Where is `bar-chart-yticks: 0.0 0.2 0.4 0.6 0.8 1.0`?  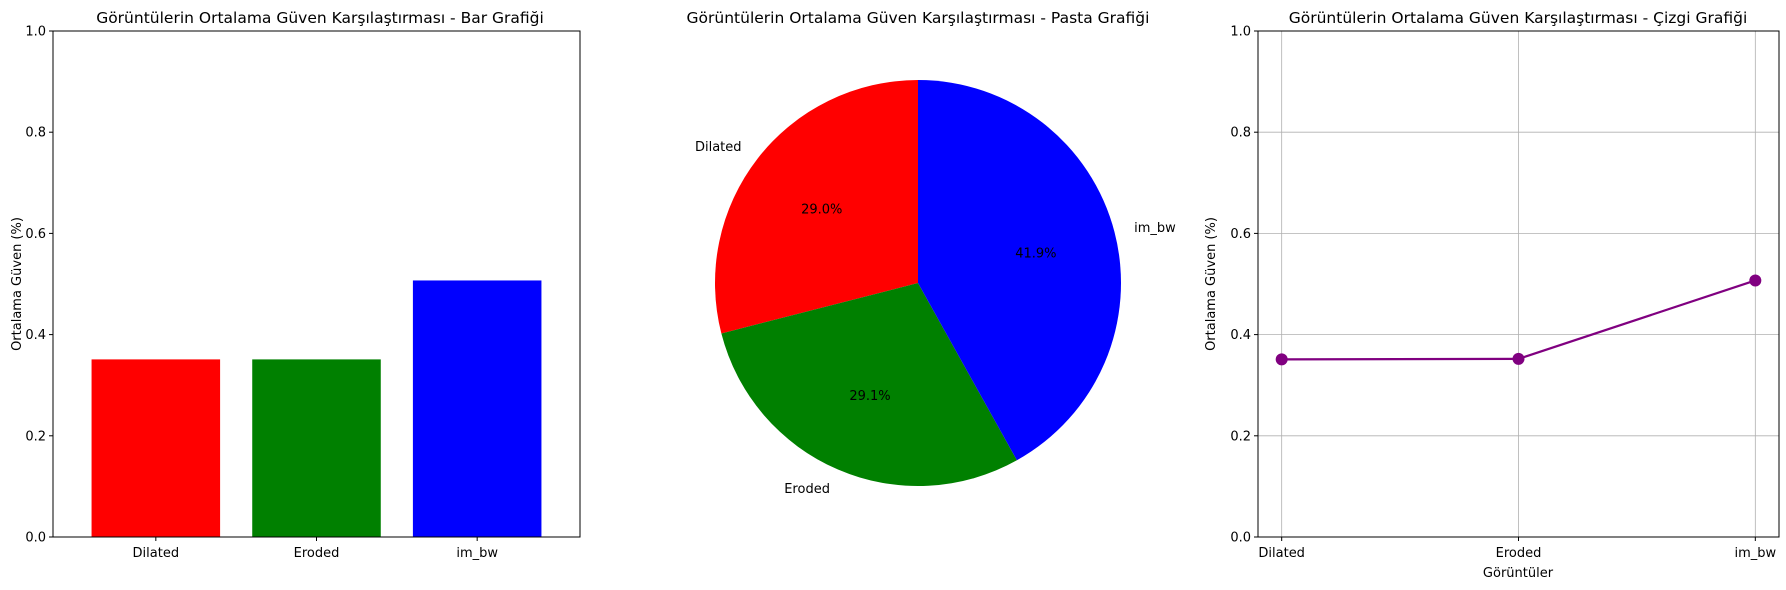
bar-chart-yticks: 0.0 0.2 0.4 0.6 0.8 1.0 is located at coordinates (39, 285).